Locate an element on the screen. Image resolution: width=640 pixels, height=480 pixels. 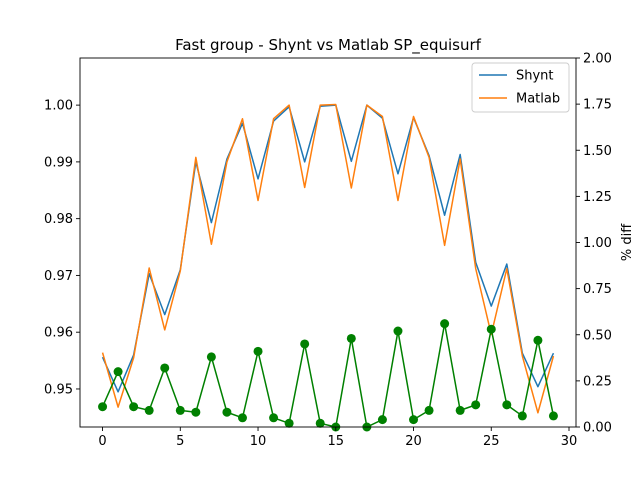
y-axis-left-ticks: 0.95 0.96 0.97 0.98 0.99 1.00 is located at coordinates (62, 248).